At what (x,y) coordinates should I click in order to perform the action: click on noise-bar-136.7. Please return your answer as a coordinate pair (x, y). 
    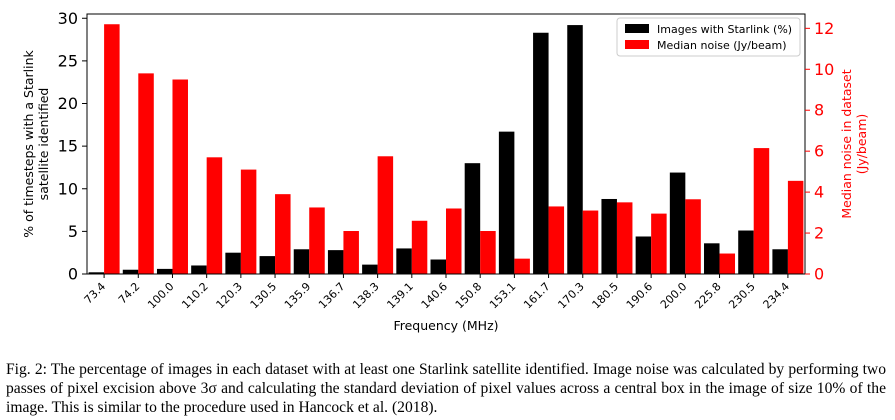
    Looking at the image, I should click on (351, 252).